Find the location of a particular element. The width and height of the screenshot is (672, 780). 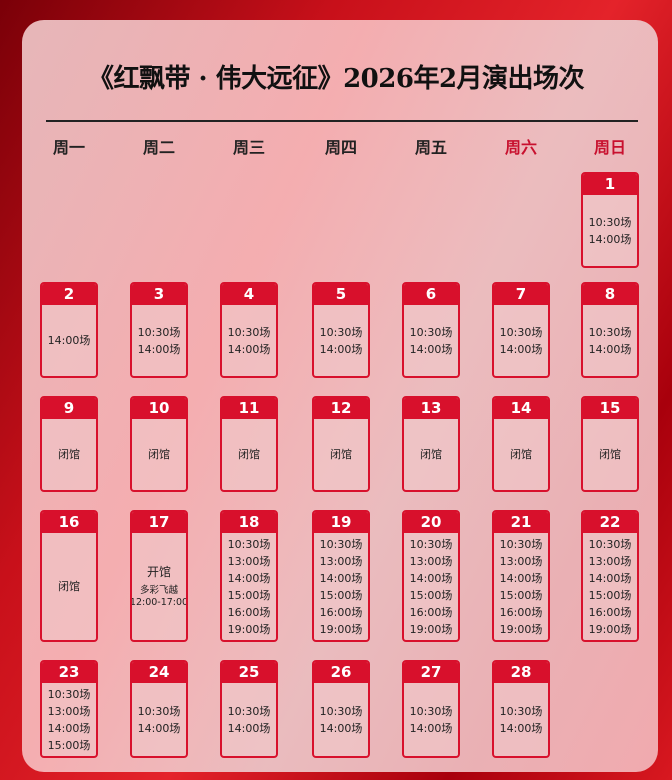

day-number: 14 is located at coordinates (521, 408).